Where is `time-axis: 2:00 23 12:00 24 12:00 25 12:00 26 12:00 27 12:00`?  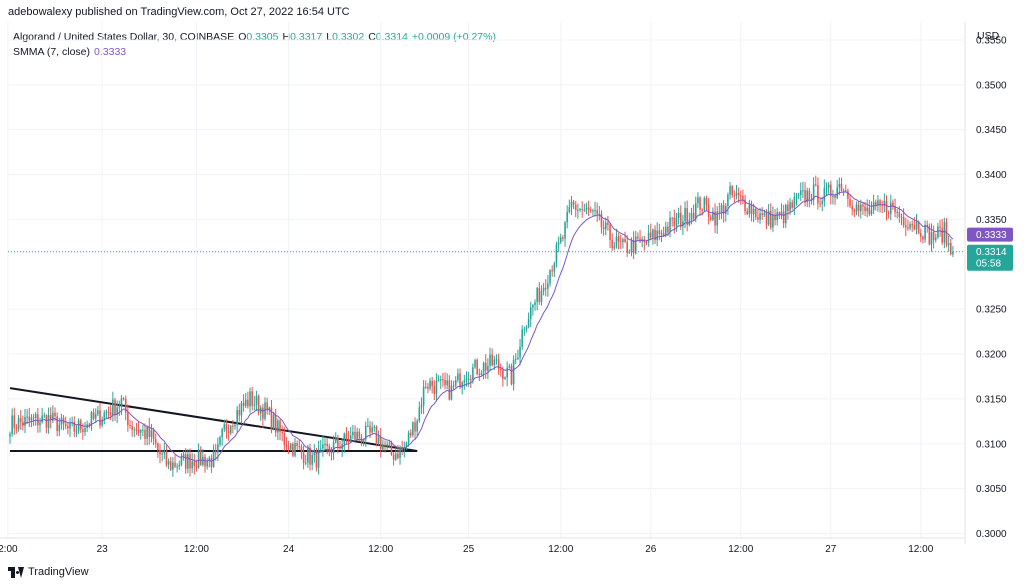 time-axis: 2:00 23 12:00 24 12:00 25 12:00 26 12:00 27 12:00 is located at coordinates (482, 546).